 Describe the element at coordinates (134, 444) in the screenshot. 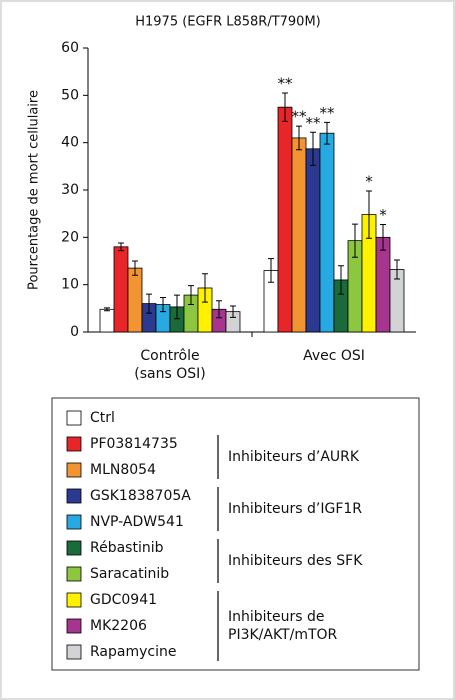

I see `legend-label: PF03814735` at that location.